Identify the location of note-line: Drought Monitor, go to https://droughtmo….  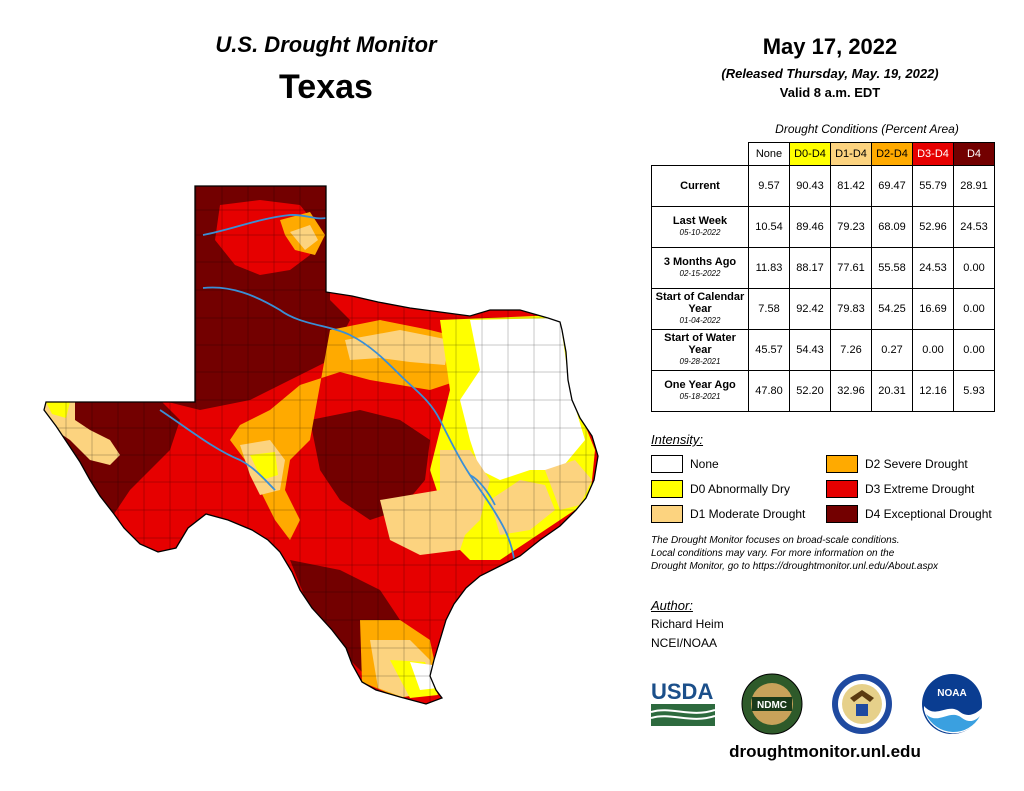
(795, 566).